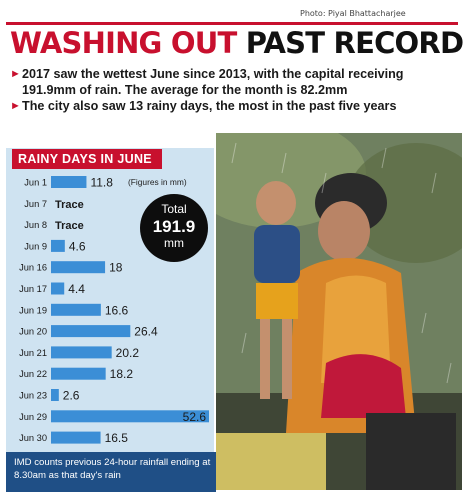 The image size is (464, 496). Describe the element at coordinates (71, 396) in the screenshot. I see `value-label: 2.6` at that location.